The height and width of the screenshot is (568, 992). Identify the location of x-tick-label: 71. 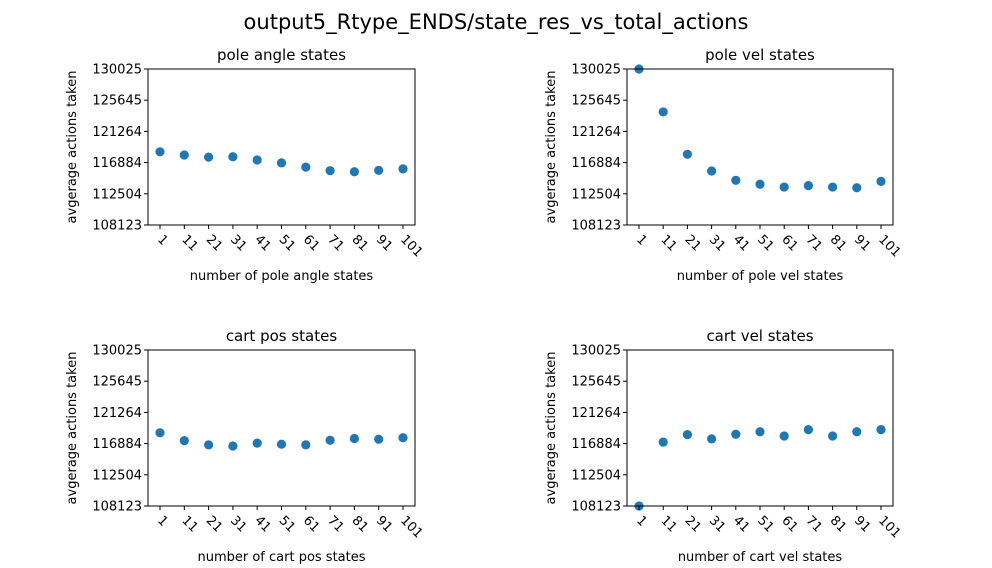
(814, 243).